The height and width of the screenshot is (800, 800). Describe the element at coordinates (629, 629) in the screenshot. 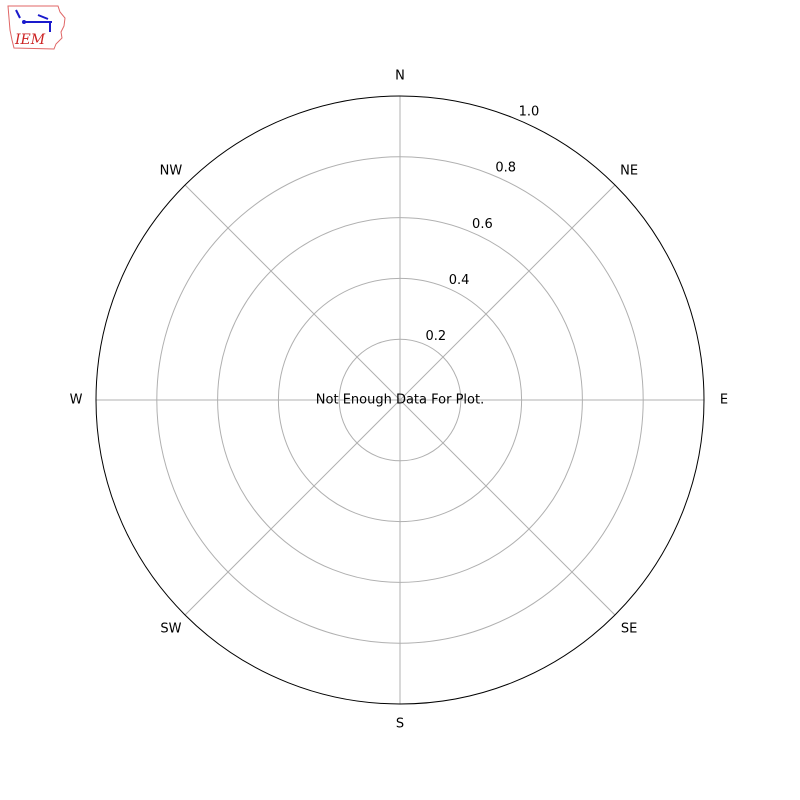

I see `direction-label-se: SE` at that location.